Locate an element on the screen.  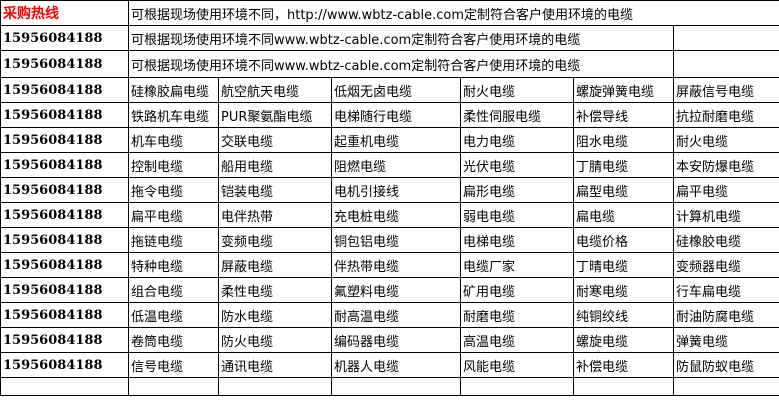
product-link: 编码器电缆 is located at coordinates (396, 340).